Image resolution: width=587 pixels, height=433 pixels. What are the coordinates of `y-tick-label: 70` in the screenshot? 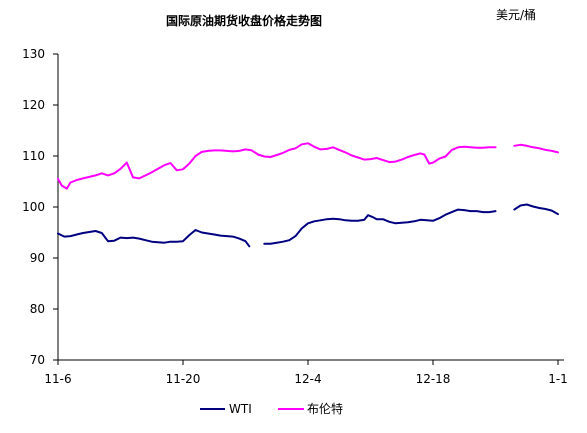 It's located at (37, 360).